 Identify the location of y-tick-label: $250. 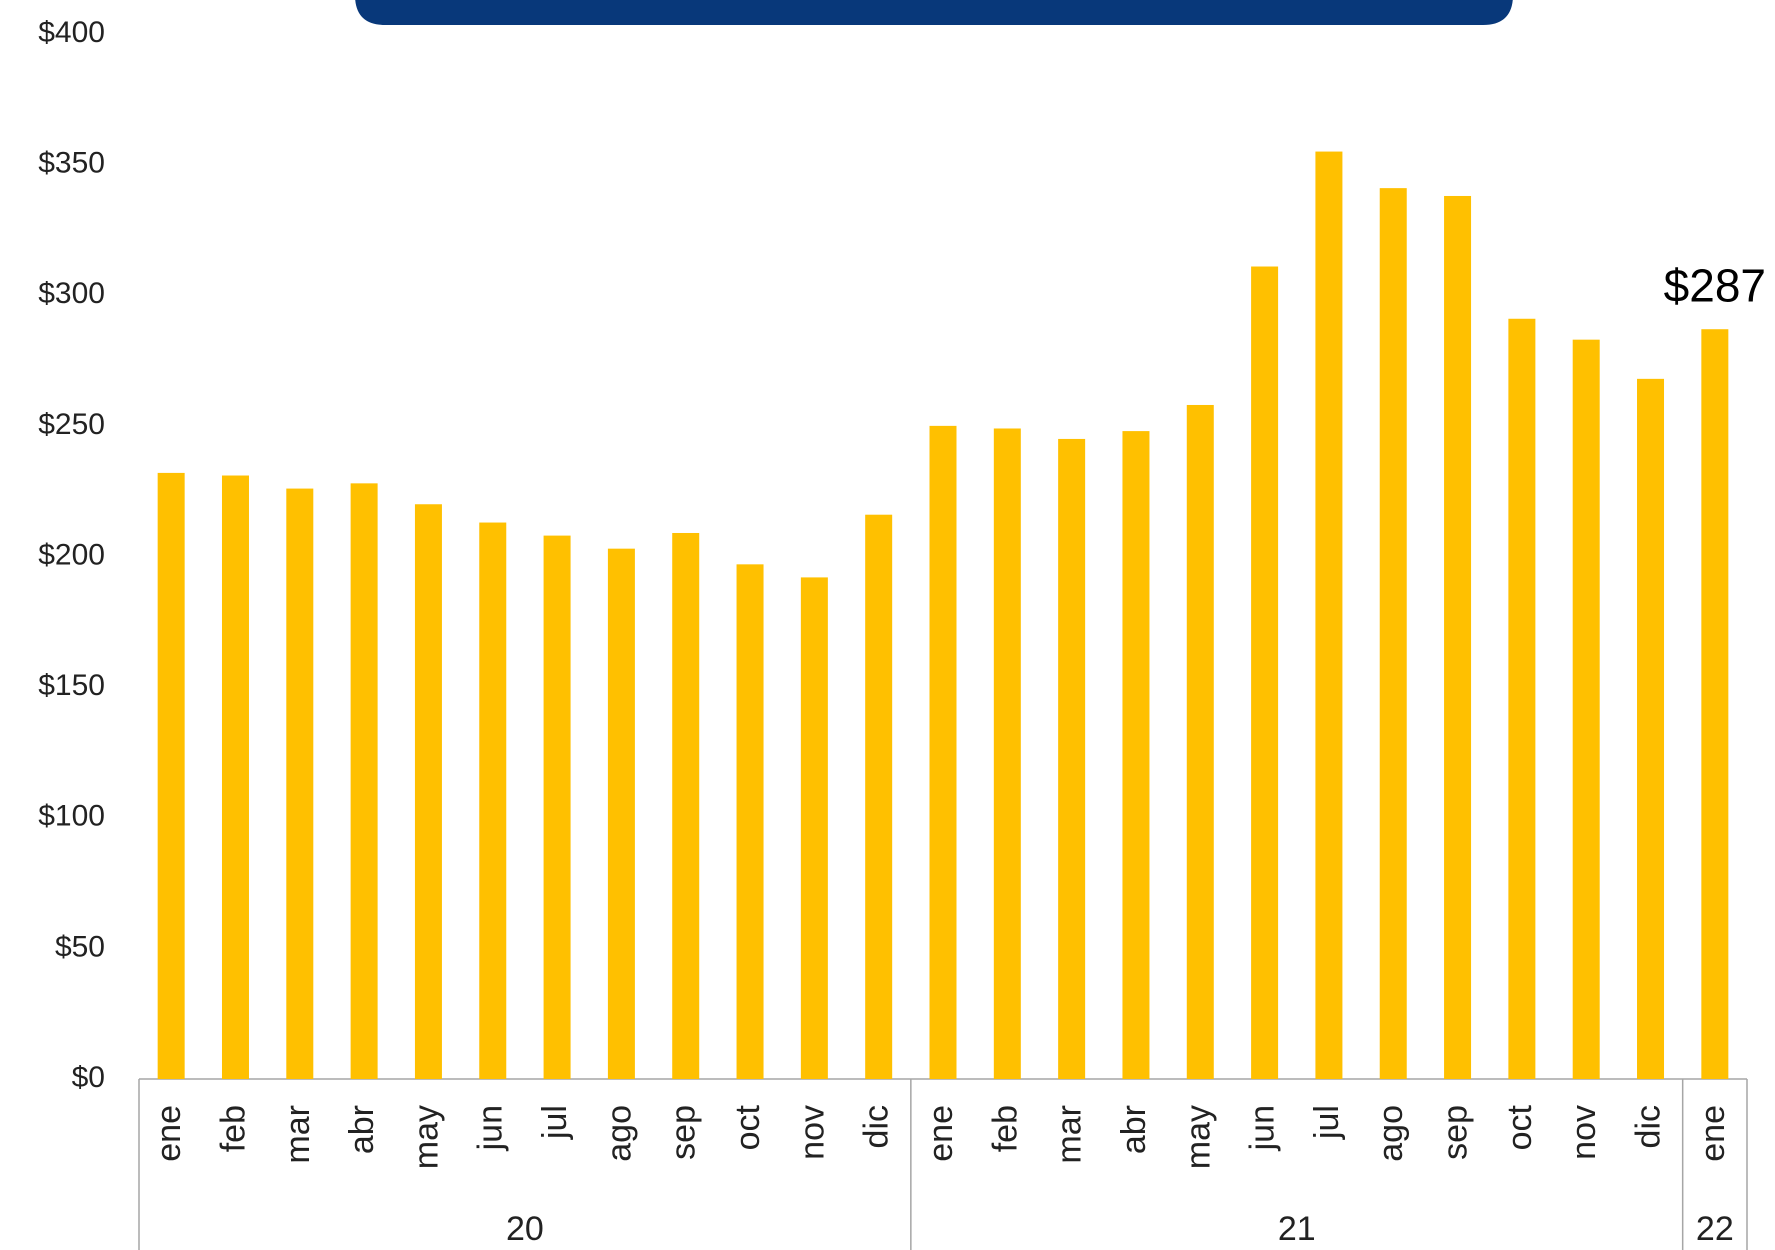
(71, 424).